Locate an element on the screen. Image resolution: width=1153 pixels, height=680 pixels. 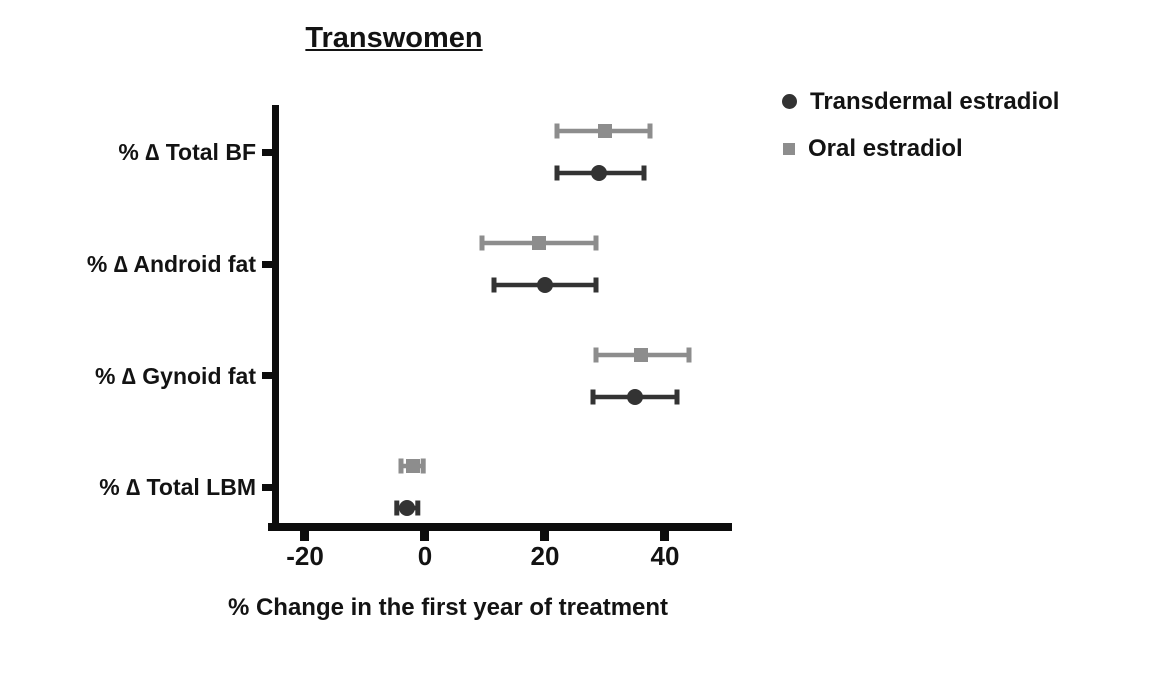
legend-item-oral: Oral estradiol is located at coordinates (920, 148).